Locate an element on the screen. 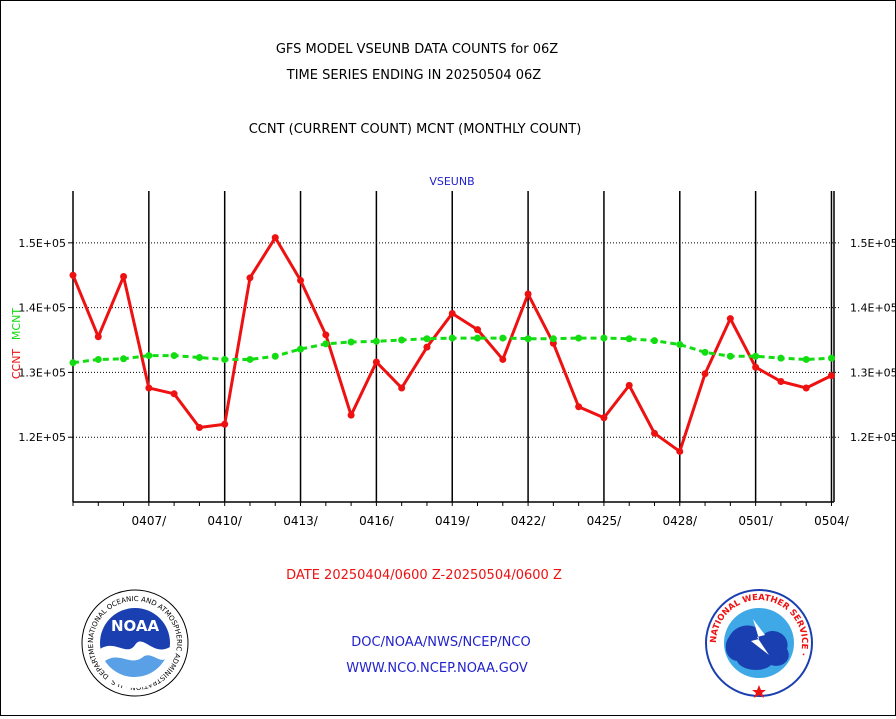 Image resolution: width=896 pixels, height=719 pixels. footer-date-range: DATE 20250404/0600 Z-20250504/0600 Z is located at coordinates (424, 575).